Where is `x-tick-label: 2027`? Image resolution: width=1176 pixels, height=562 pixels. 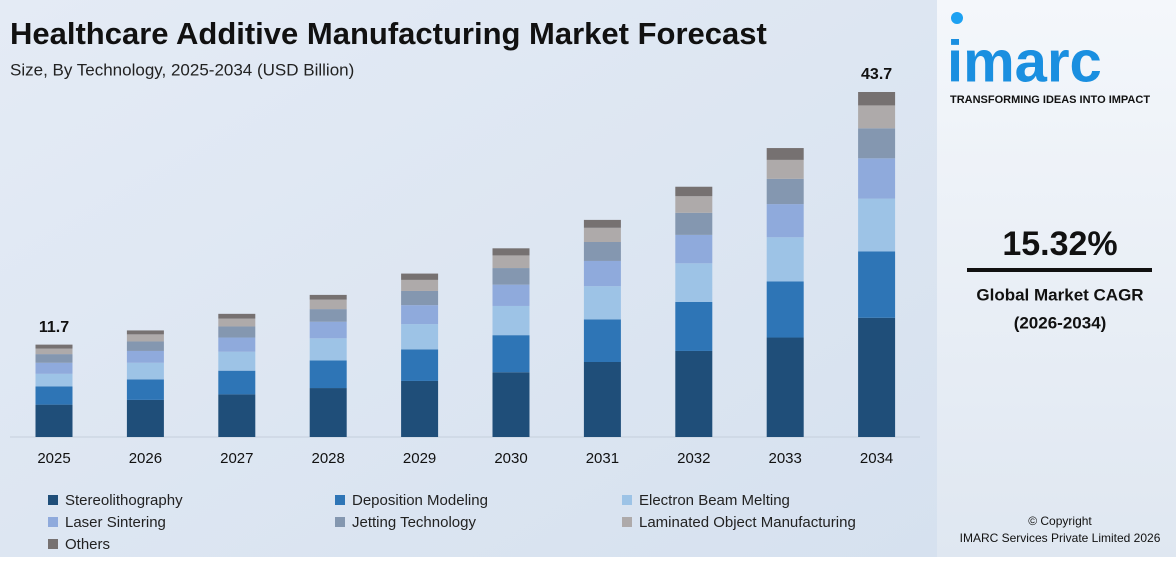 x-tick-label: 2027 is located at coordinates (236, 458).